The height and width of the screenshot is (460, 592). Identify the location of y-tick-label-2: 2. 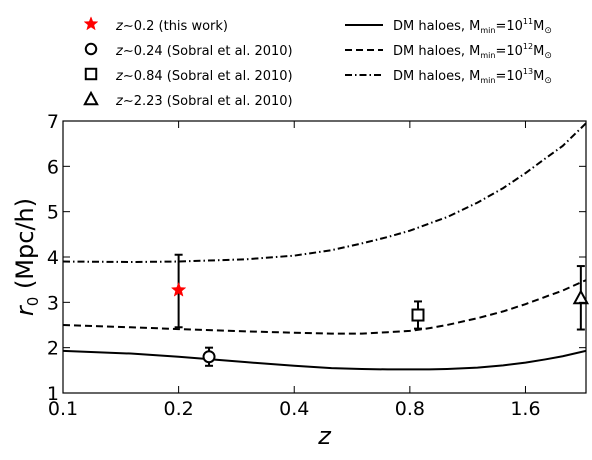
(53, 349).